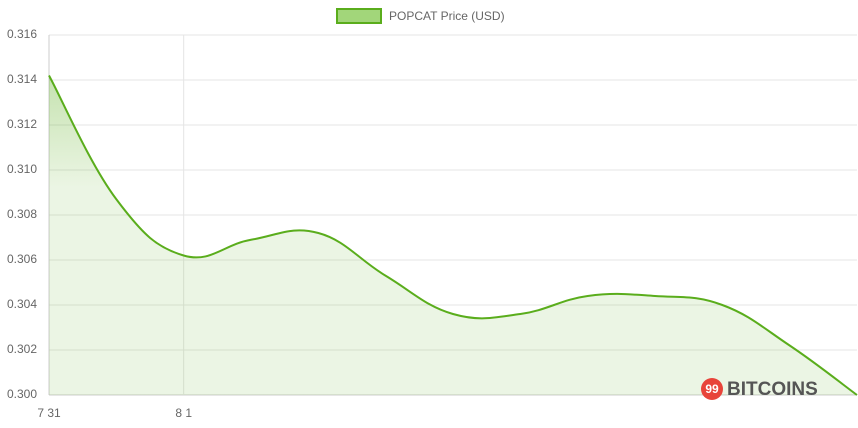  What do you see at coordinates (22, 79) in the screenshot?
I see `y-tick-label: 0.314` at bounding box center [22, 79].